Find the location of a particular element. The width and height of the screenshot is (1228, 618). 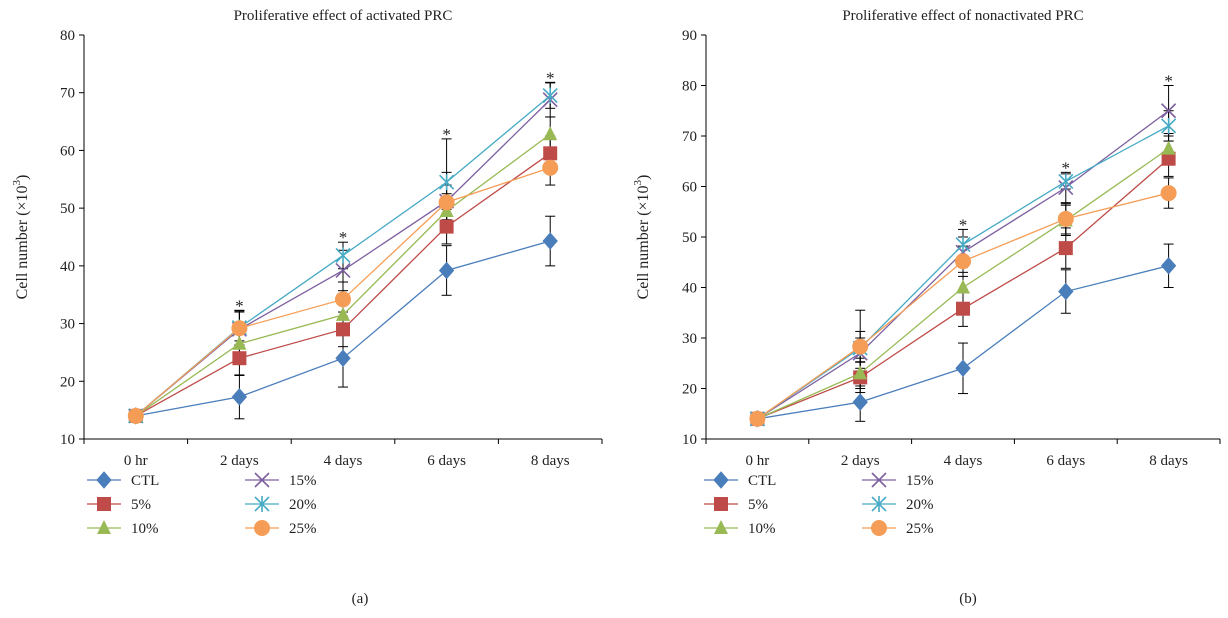

data-point-15pct is located at coordinates (1169, 111).